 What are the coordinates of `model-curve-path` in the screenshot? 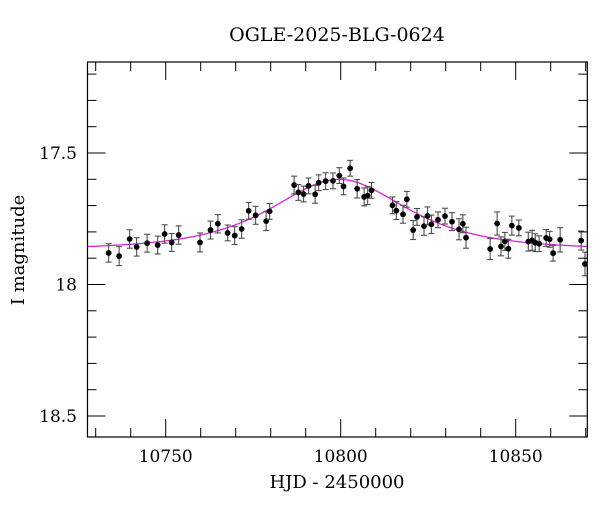 It's located at (337, 213).